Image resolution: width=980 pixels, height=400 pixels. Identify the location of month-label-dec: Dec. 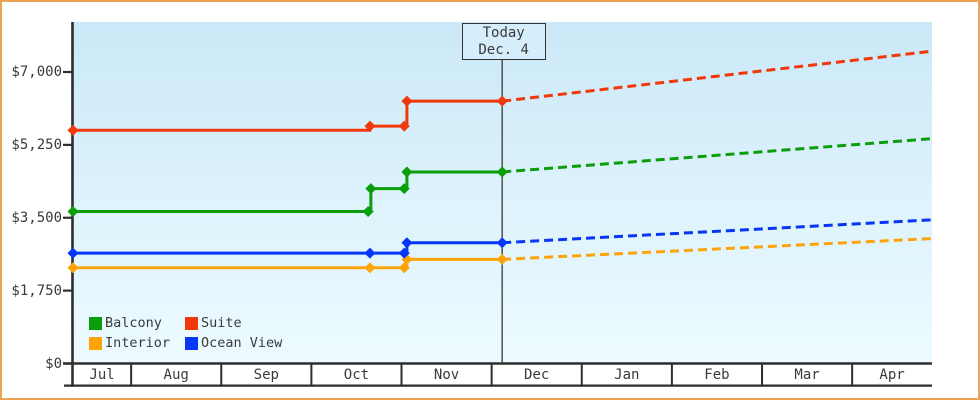
(537, 375).